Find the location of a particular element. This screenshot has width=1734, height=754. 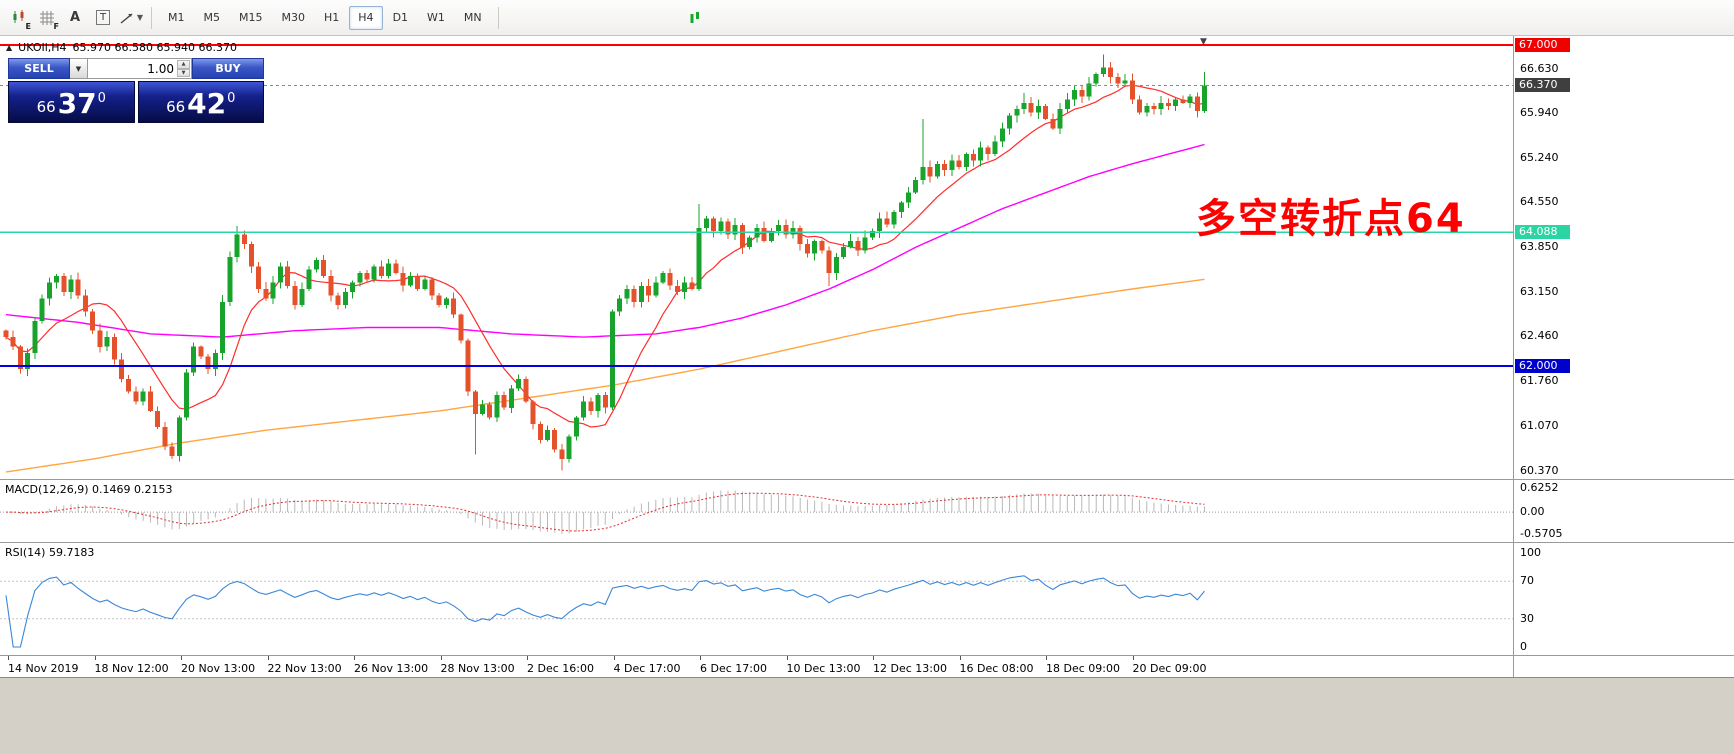

text-label-button: A is located at coordinates (75, 17).